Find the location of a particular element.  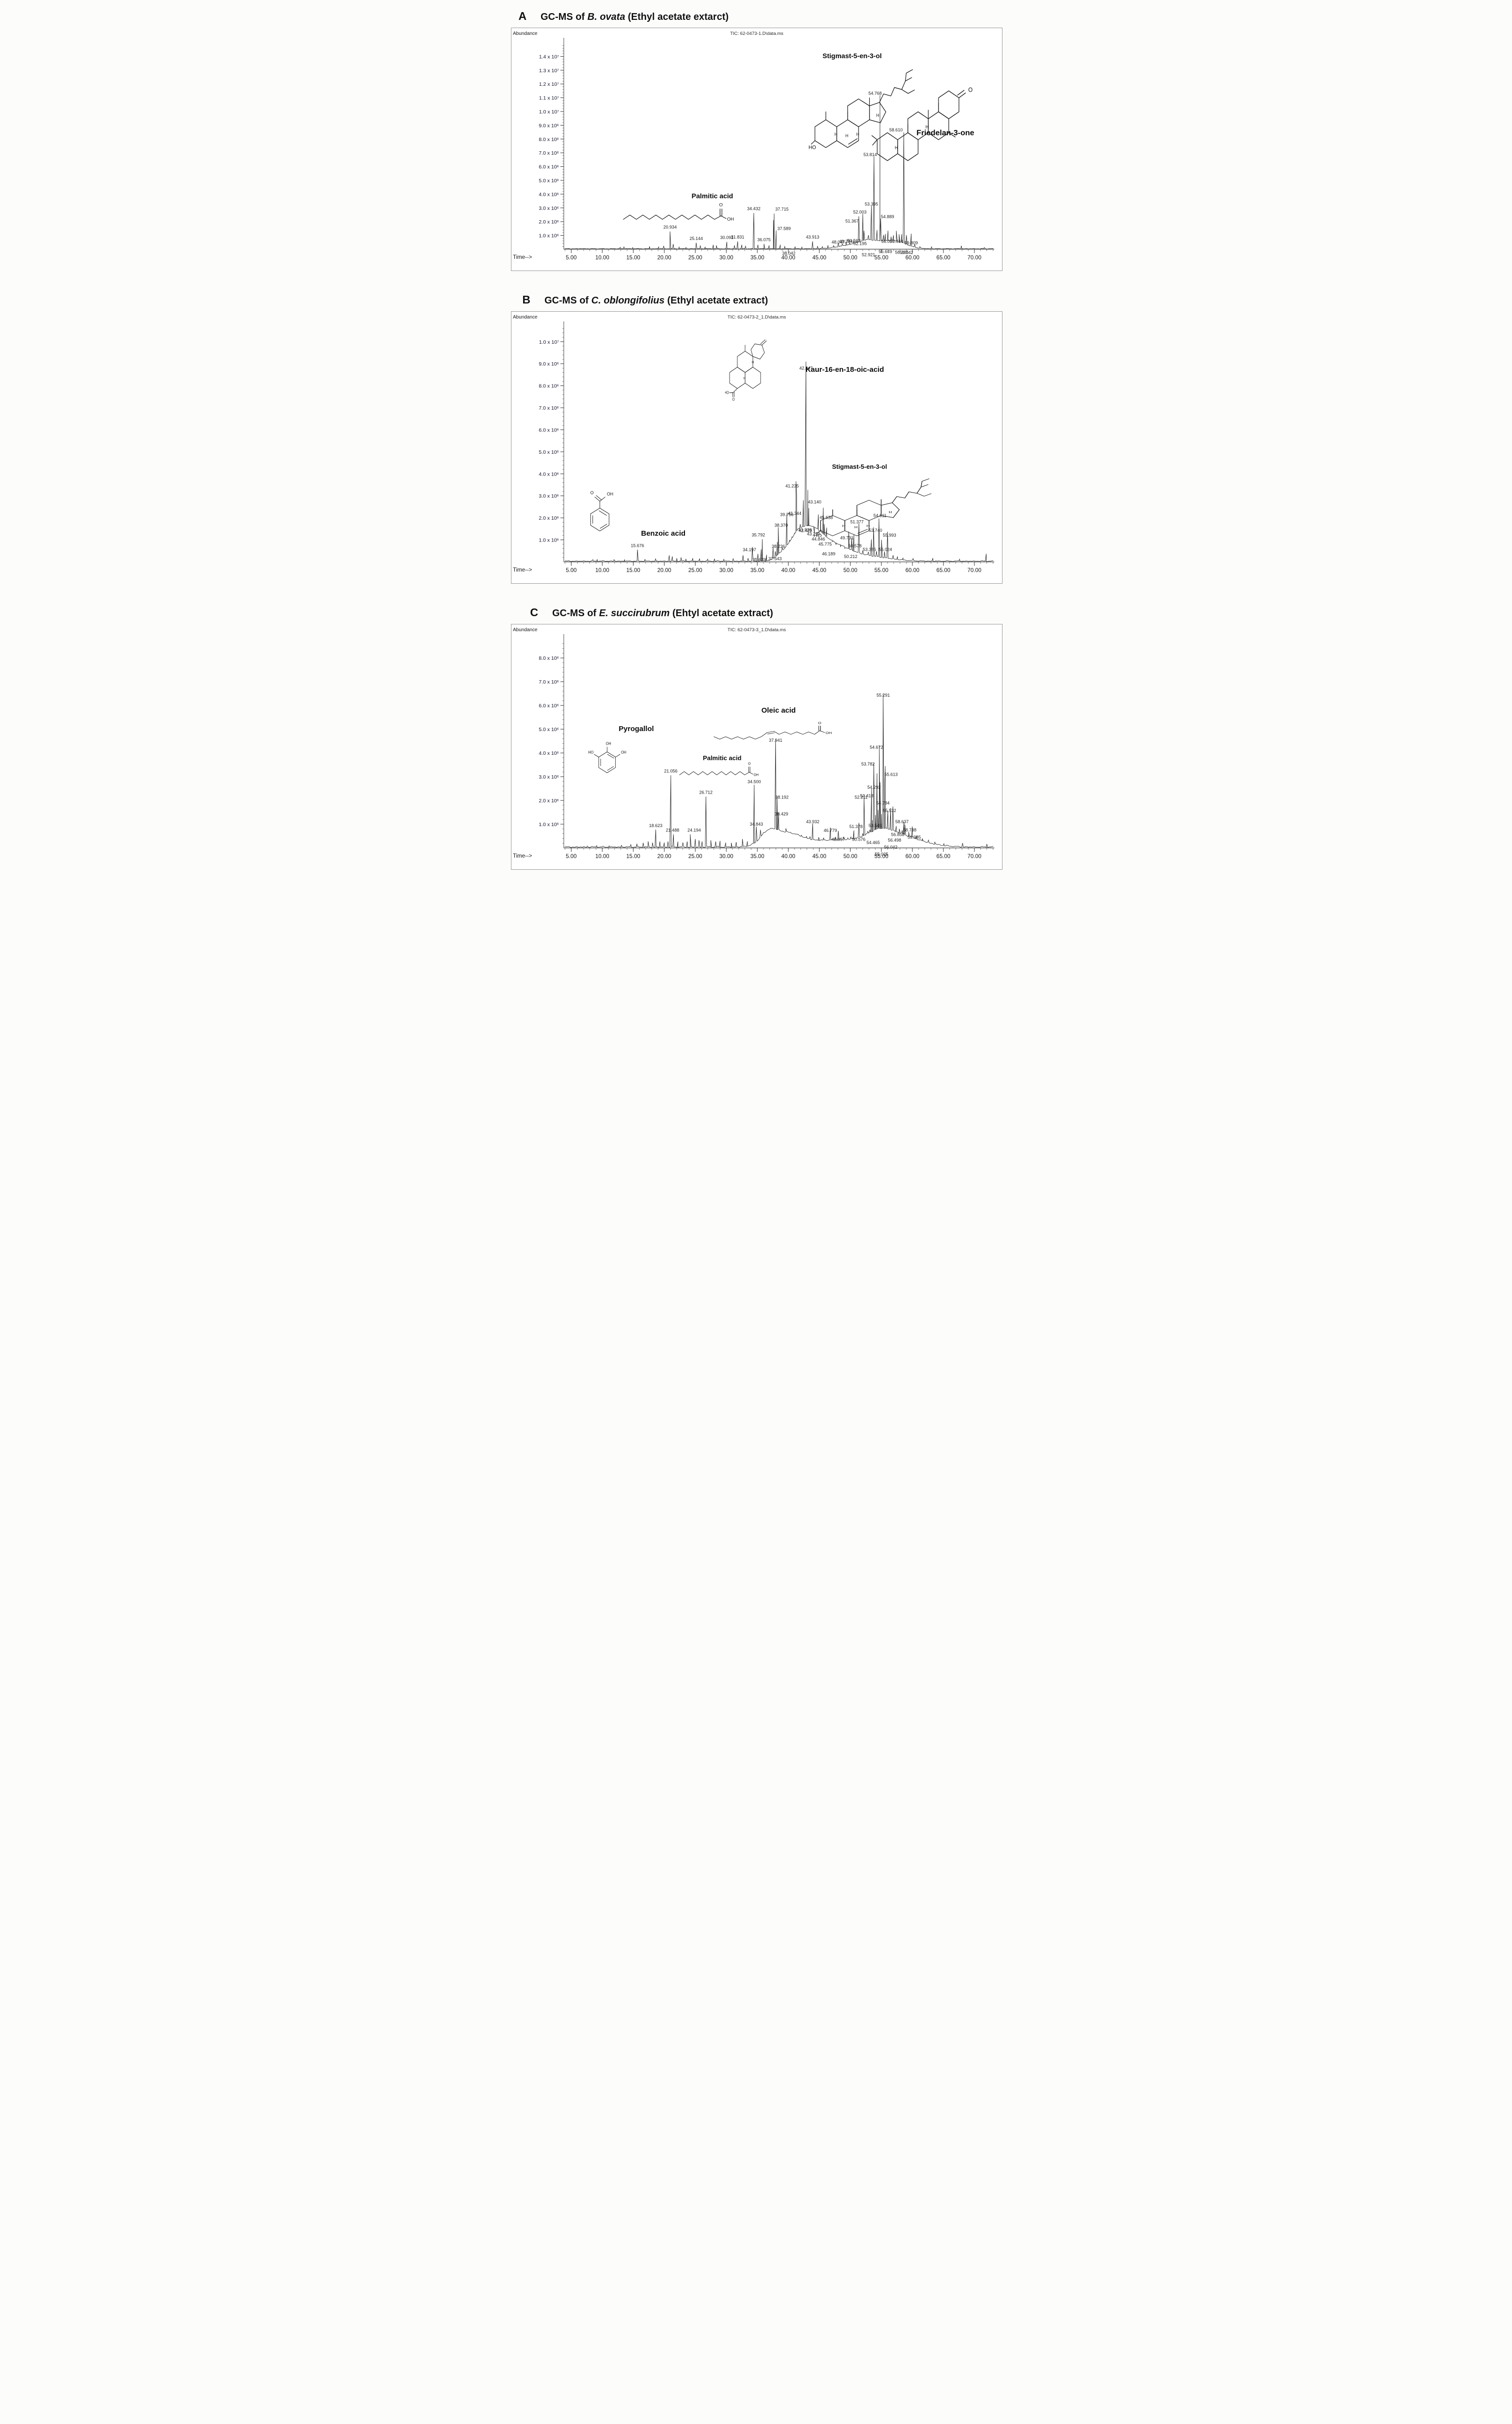

peak-label: 38.042 is located at coordinates (789, 254).